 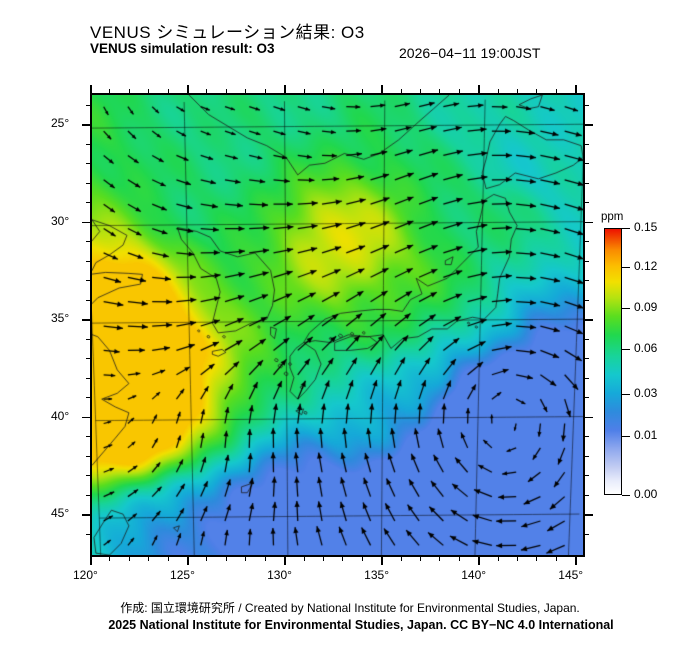 I want to click on x-axis-tick-label: 135°, so click(x=376, y=575).